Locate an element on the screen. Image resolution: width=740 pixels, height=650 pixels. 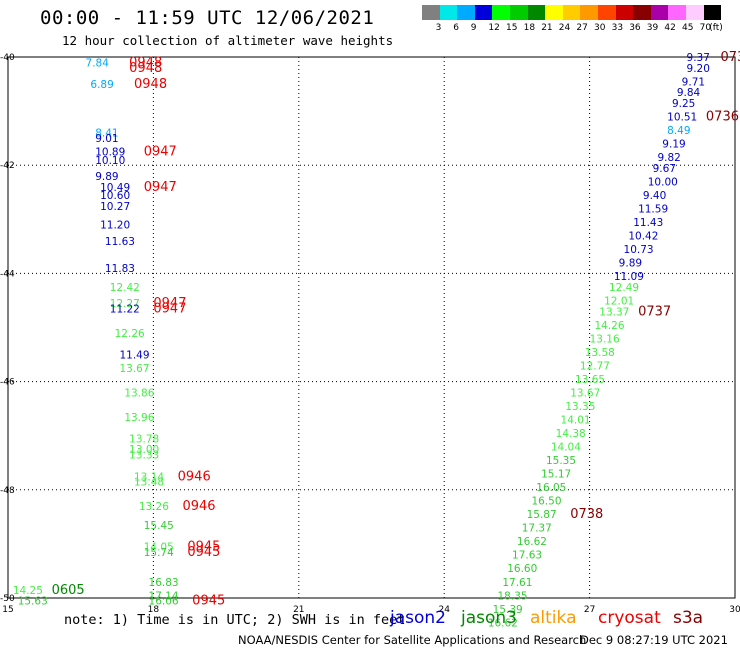
wave-height-label: 13.00 is located at coordinates (144, 450).